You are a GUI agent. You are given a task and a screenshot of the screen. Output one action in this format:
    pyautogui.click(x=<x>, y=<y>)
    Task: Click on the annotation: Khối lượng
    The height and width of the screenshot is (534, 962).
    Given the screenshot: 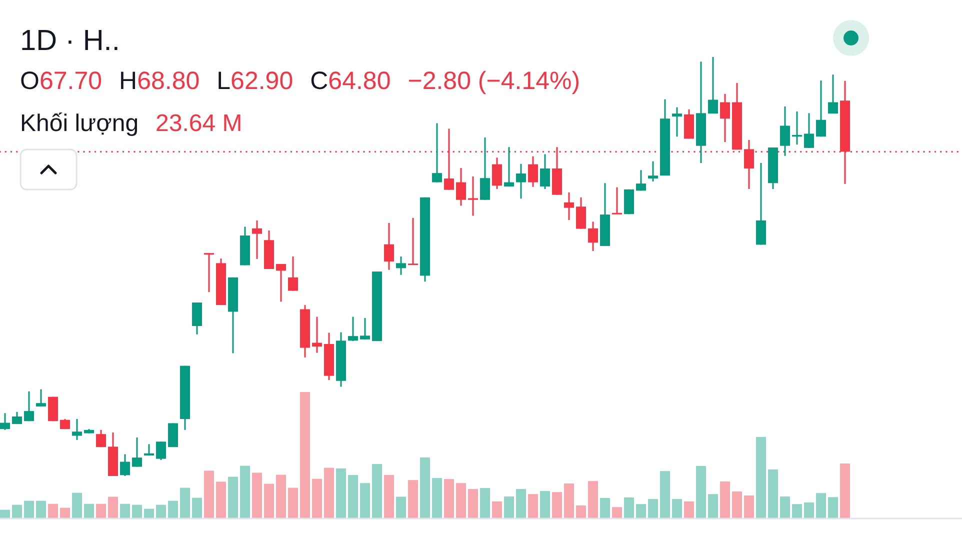 What is the action you would take?
    pyautogui.click(x=79, y=123)
    